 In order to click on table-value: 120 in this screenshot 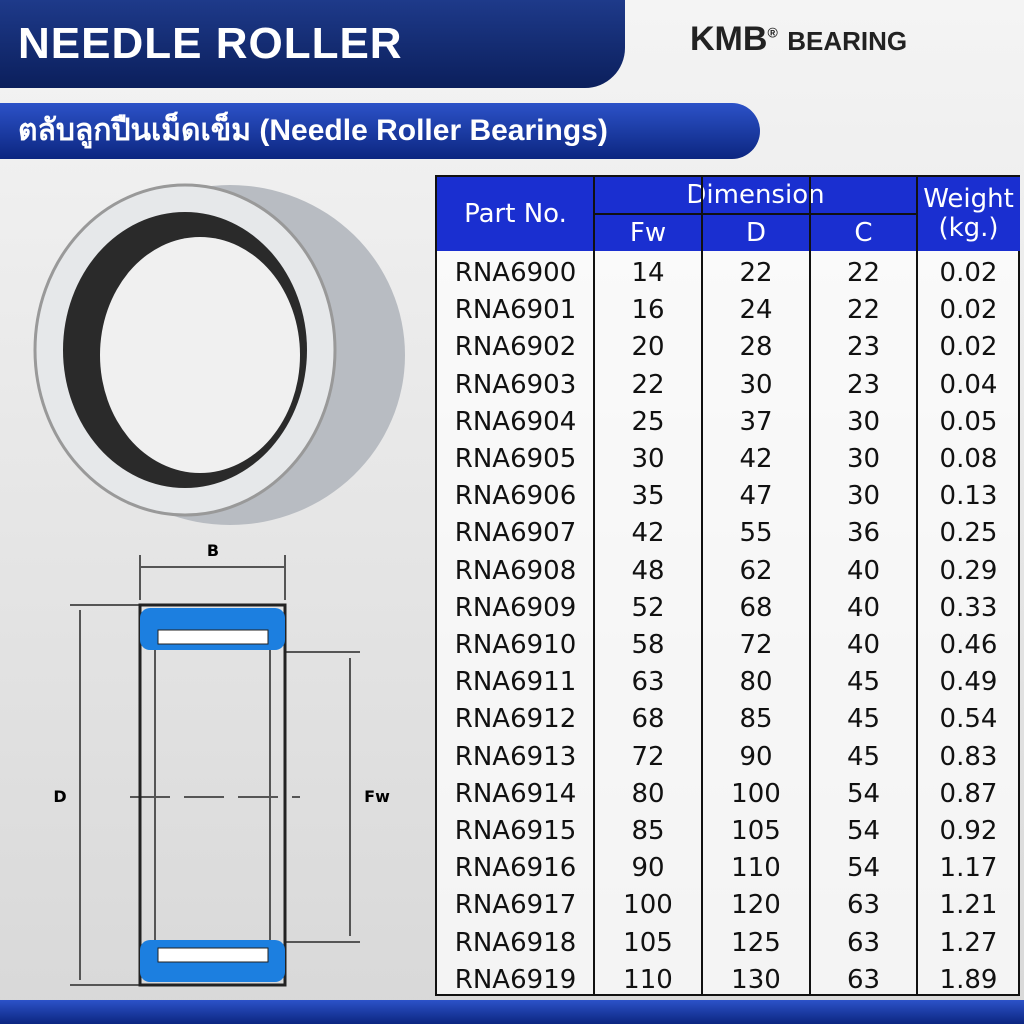, I will do `click(756, 905)`.